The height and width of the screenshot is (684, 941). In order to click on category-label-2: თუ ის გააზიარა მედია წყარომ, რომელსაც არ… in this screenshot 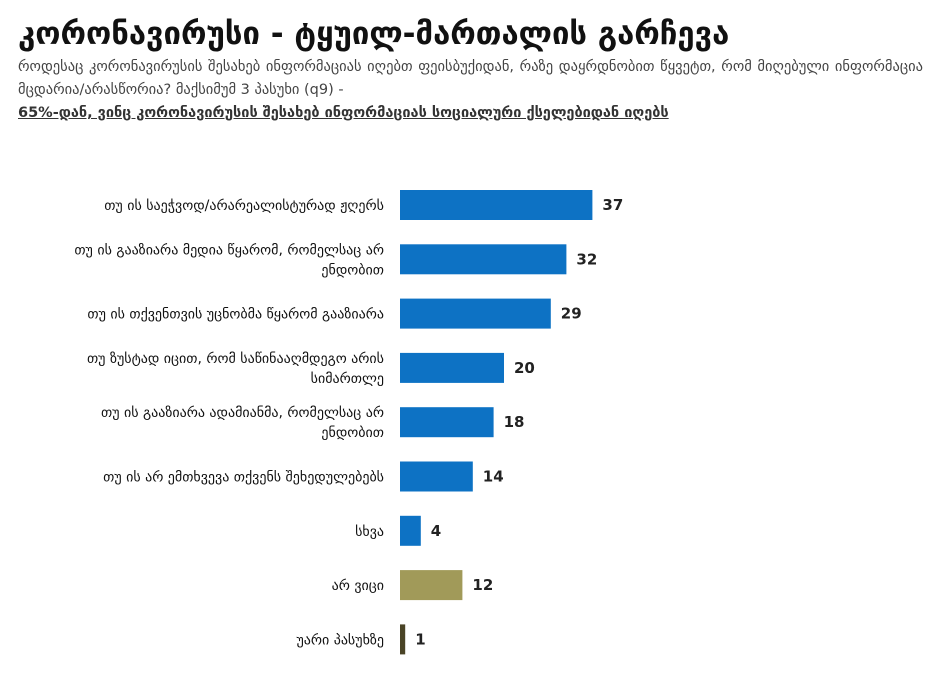, I will do `click(229, 259)`.